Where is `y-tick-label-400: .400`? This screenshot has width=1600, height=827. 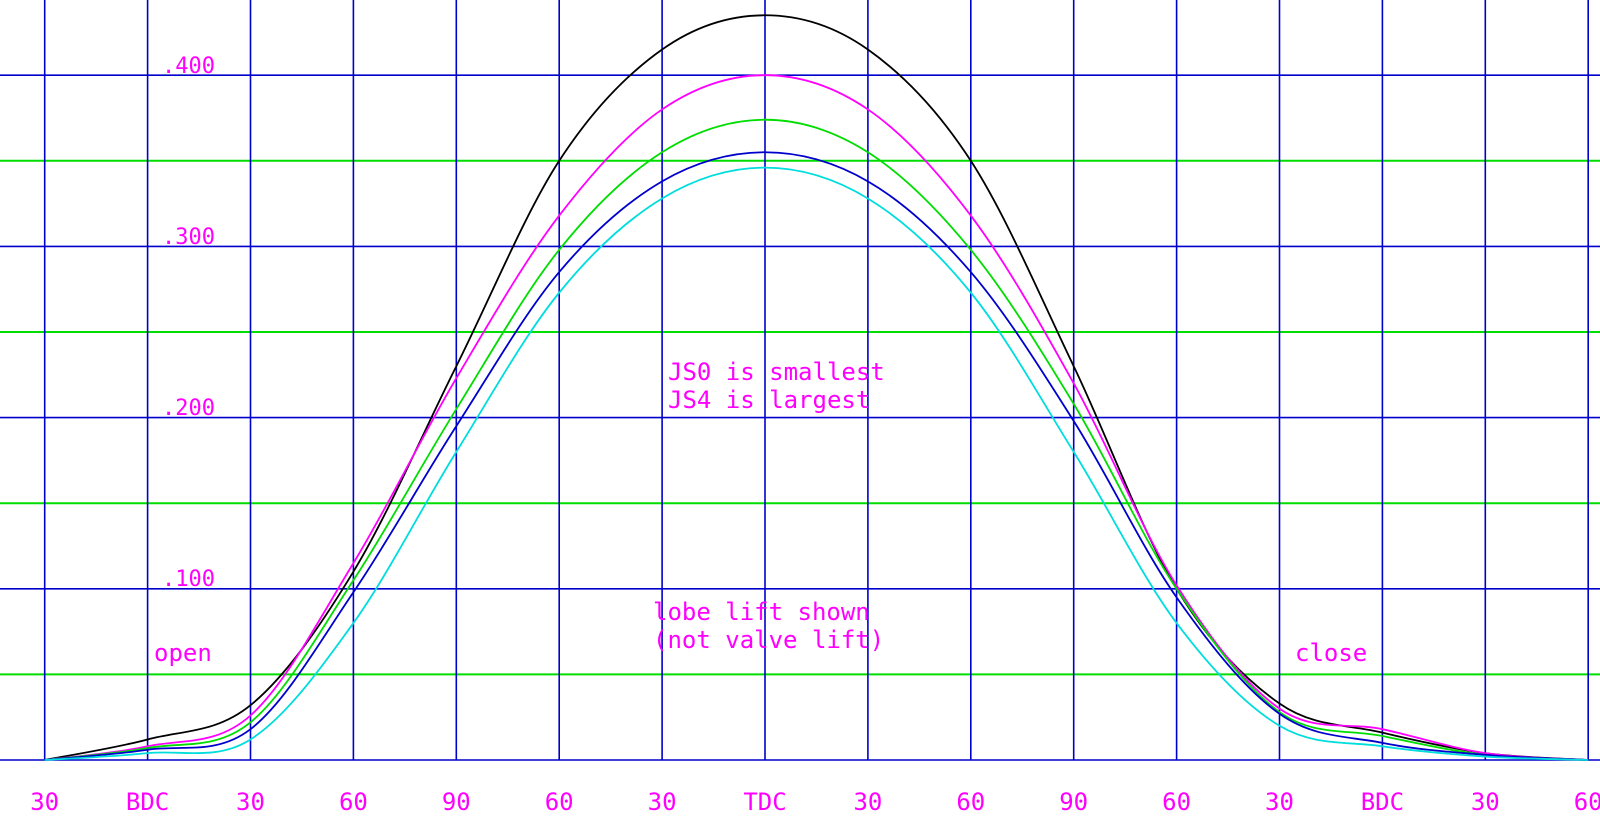 y-tick-label-400: .400 is located at coordinates (188, 66).